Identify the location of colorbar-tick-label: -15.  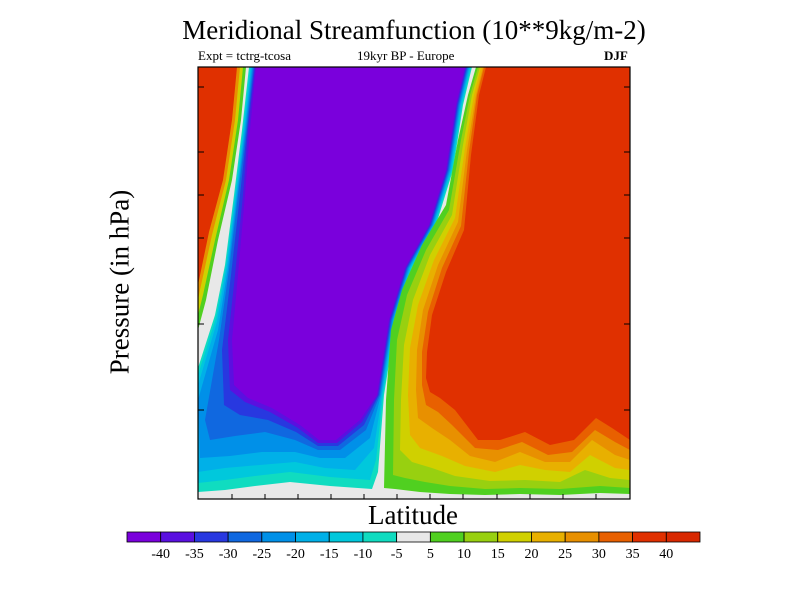
(329, 554).